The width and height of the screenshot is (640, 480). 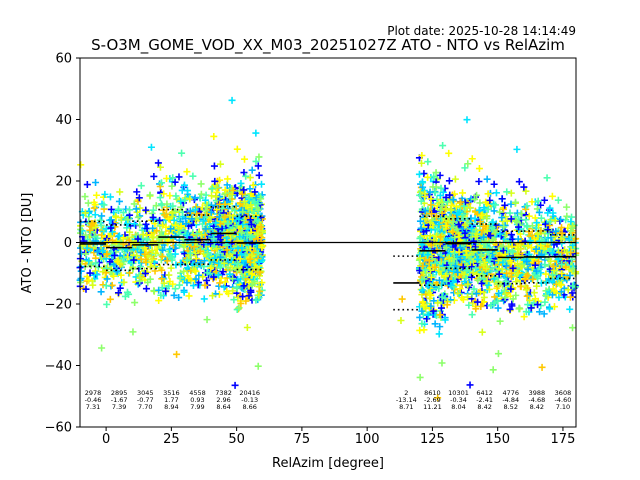 What do you see at coordinates (458, 407) in the screenshot?
I see `bin-std-label: 8.04` at bounding box center [458, 407].